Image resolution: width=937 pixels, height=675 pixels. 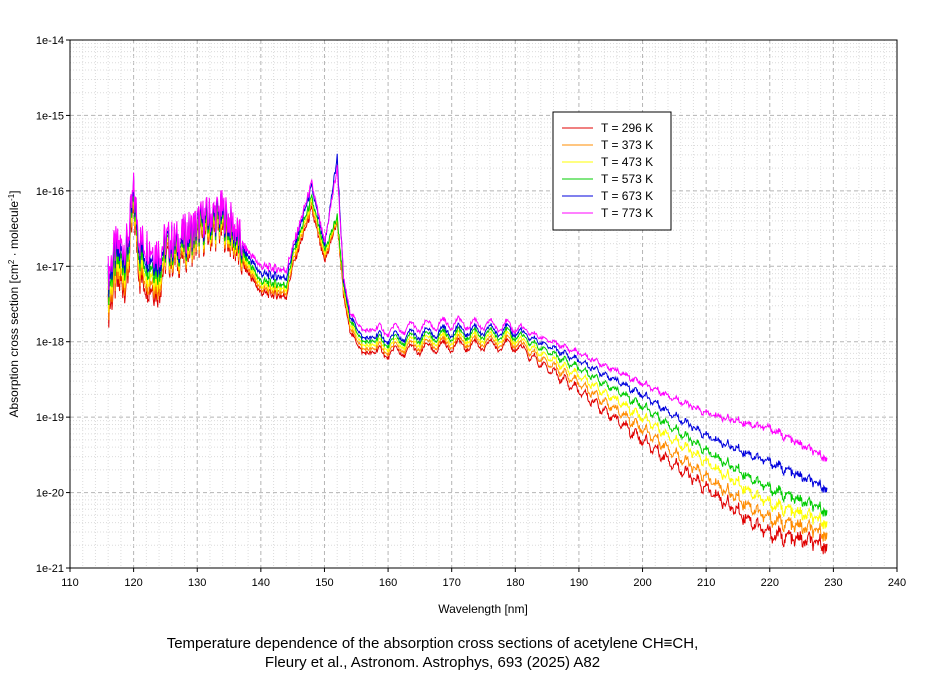 What do you see at coordinates (833, 583) in the screenshot?
I see `x-tick-label: 230` at bounding box center [833, 583].